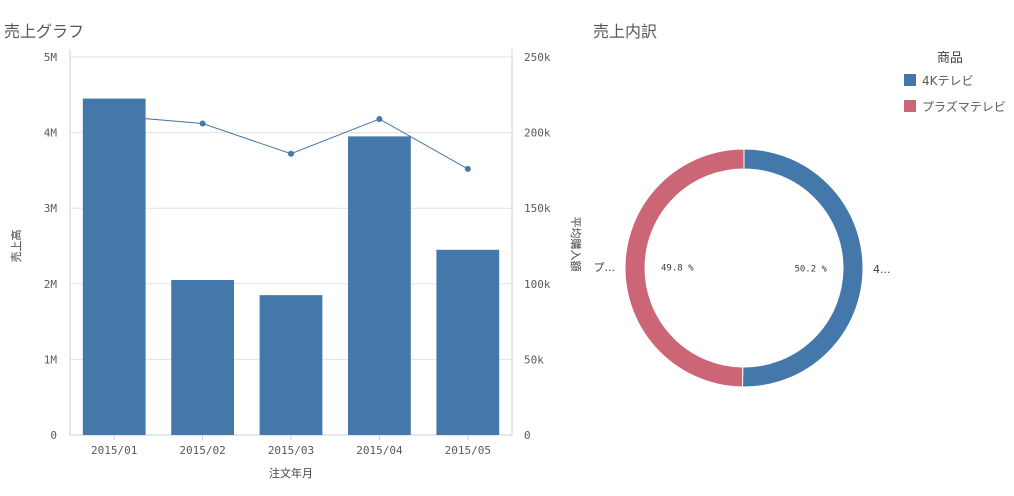 This screenshot has width=1014, height=496. Describe the element at coordinates (625, 31) in the screenshot. I see `donut-chart-title: 売上内訳` at that location.